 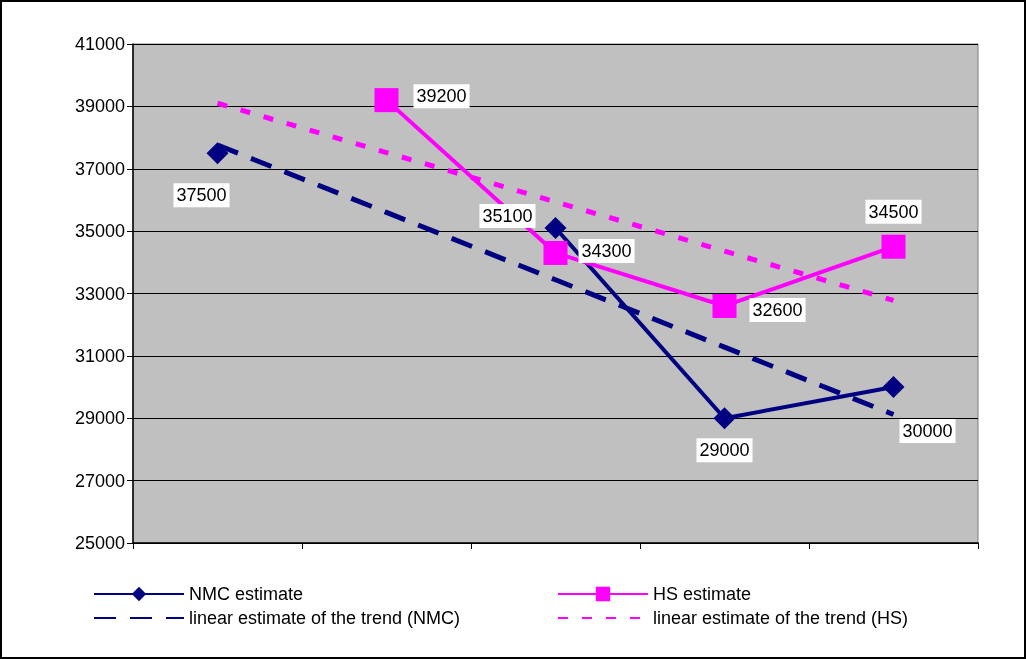 I want to click on data-label: 34300, so click(x=606, y=250).